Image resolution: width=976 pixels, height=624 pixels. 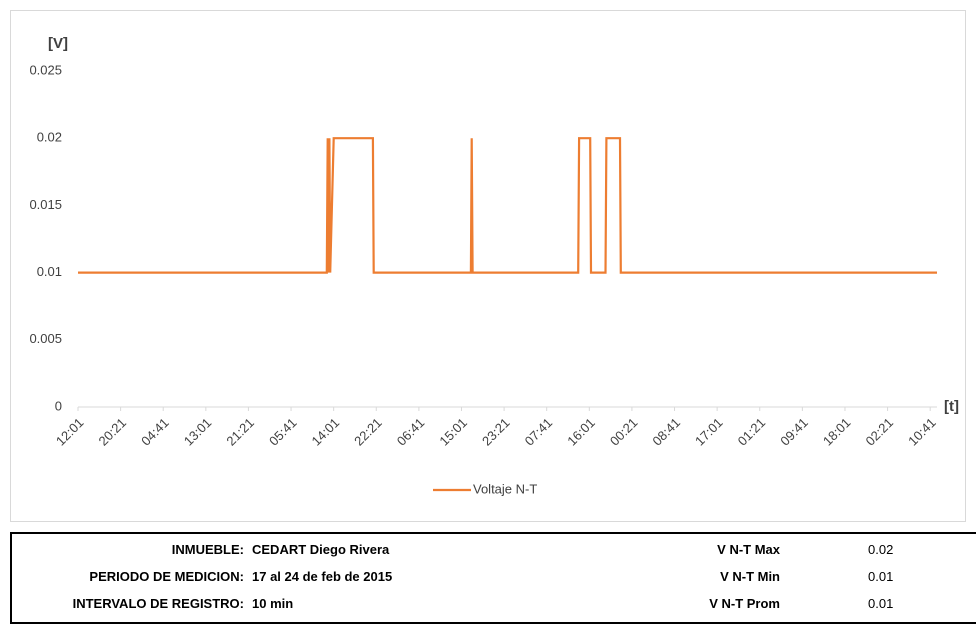 I want to click on table-cell: 10 min, so click(x=273, y=603).